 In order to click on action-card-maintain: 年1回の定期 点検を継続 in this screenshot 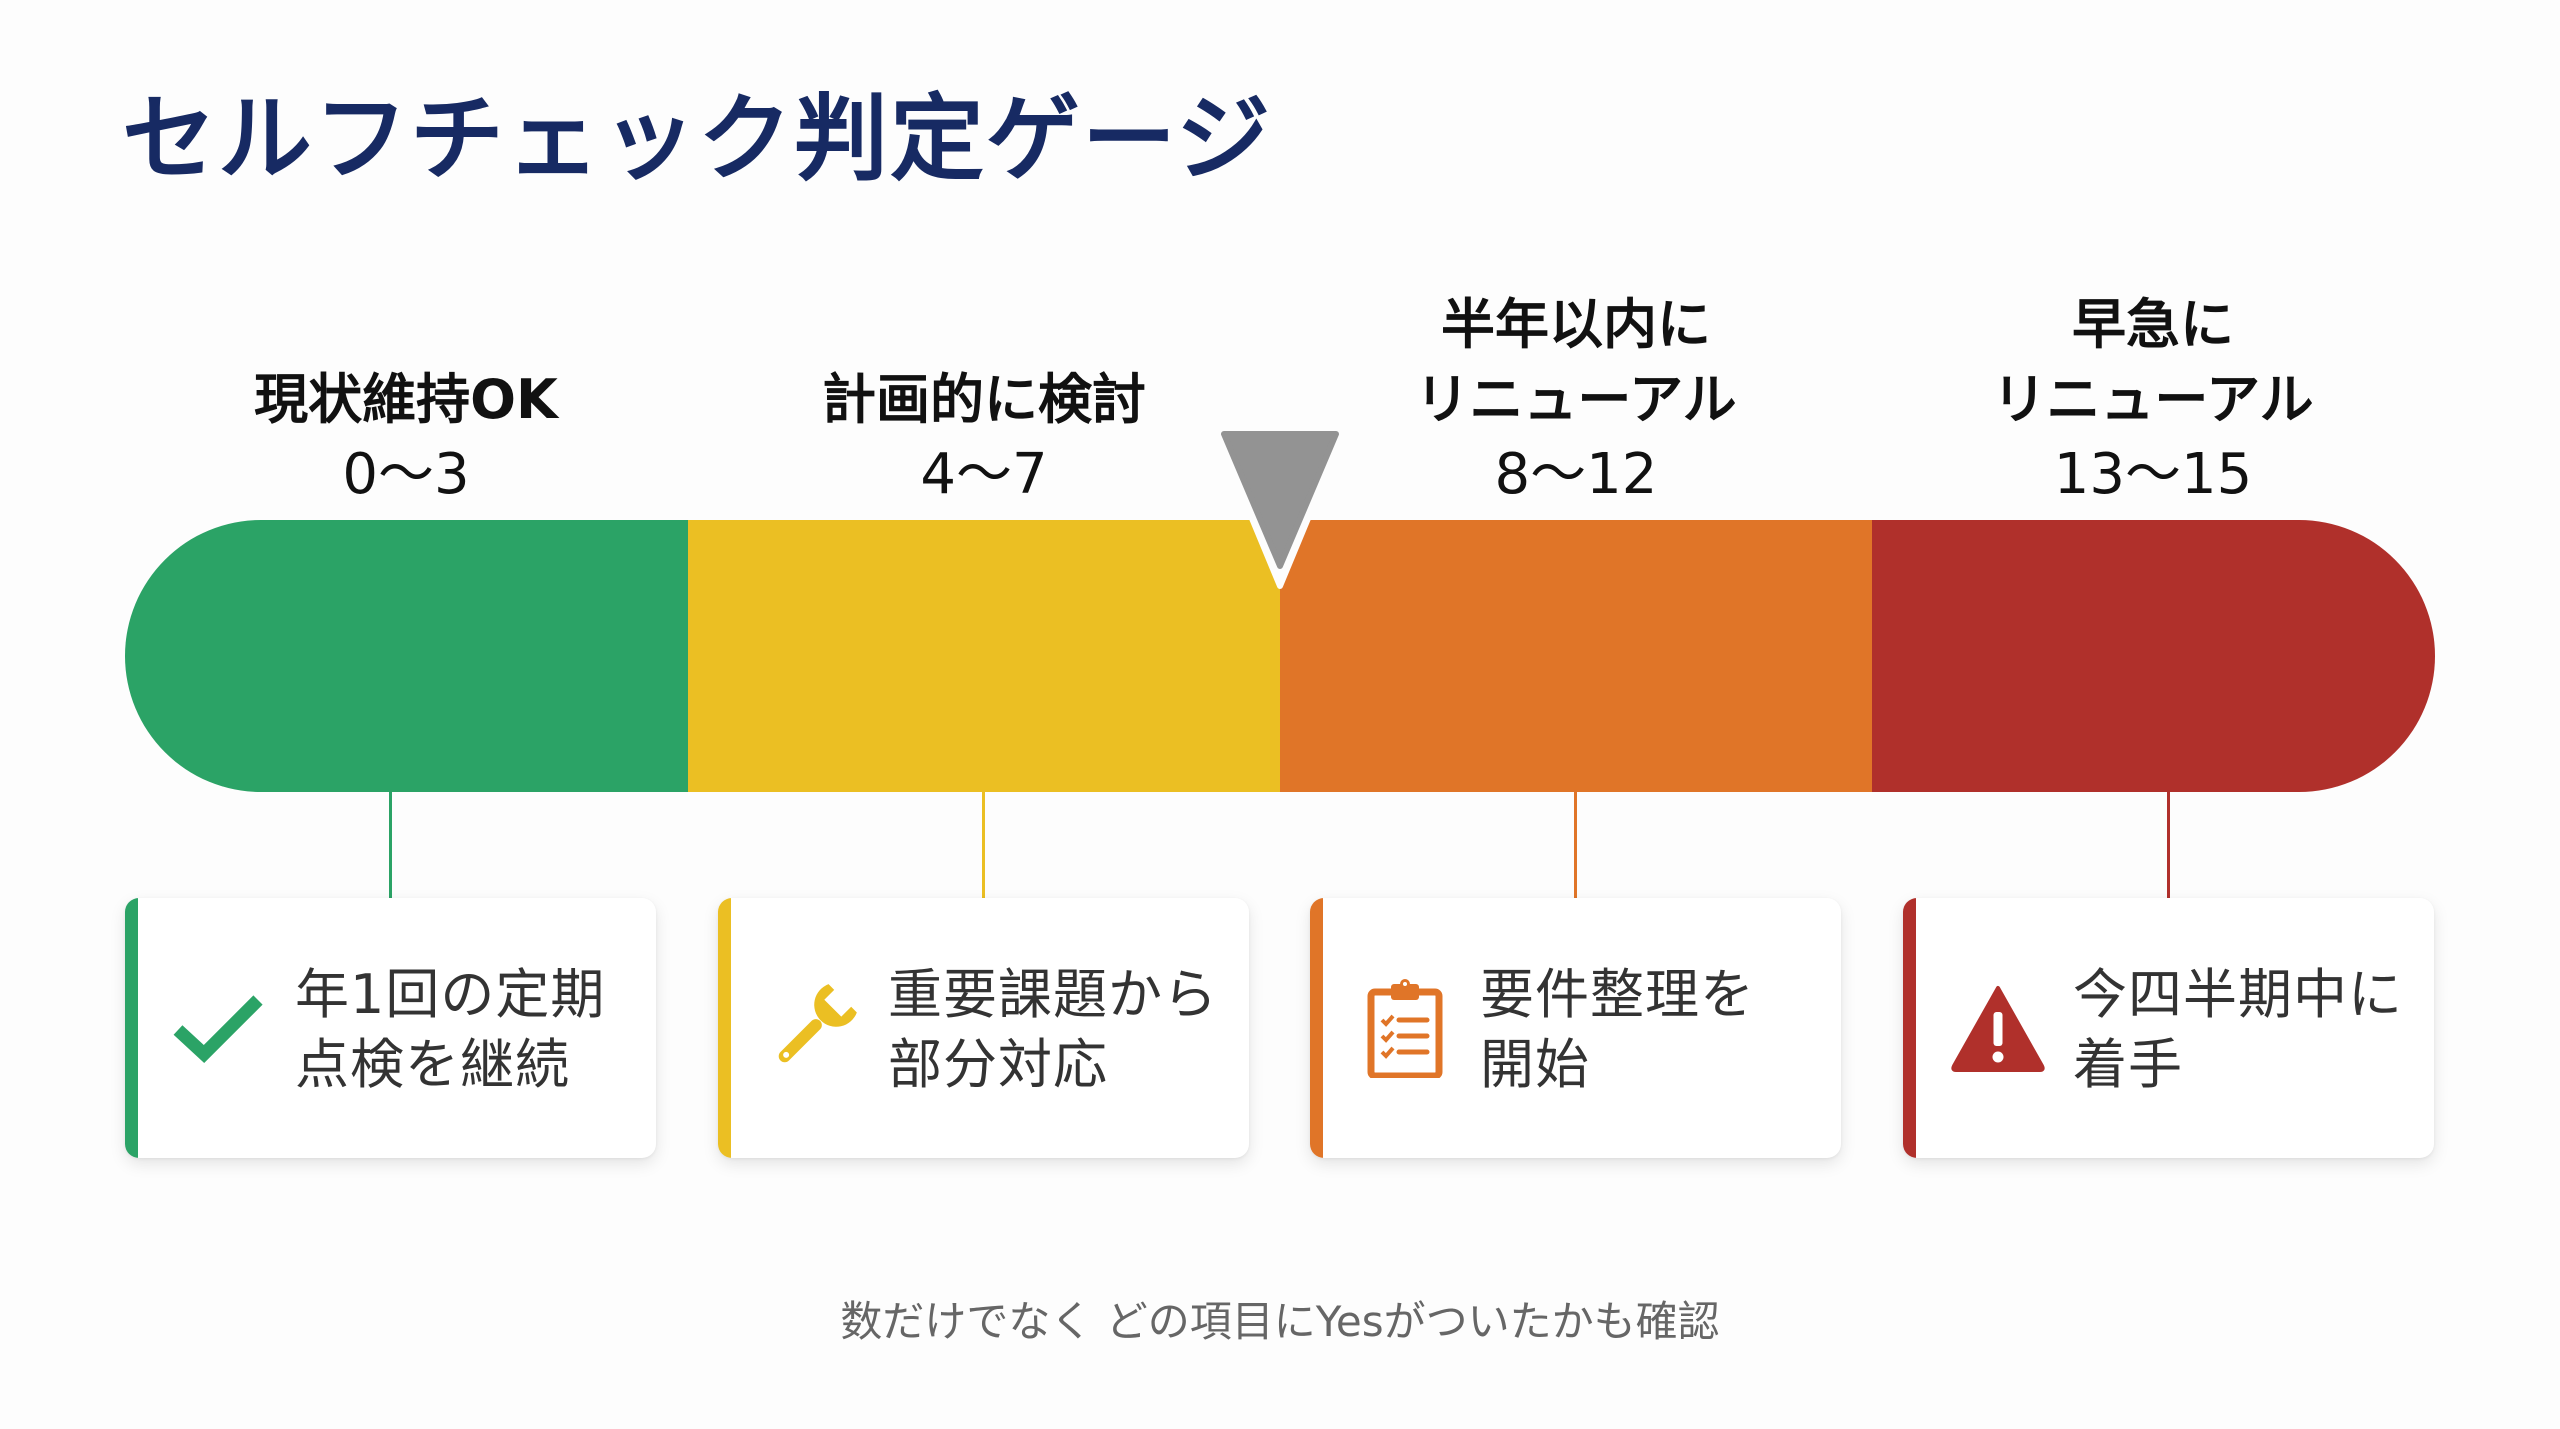, I will do `click(390, 1028)`.